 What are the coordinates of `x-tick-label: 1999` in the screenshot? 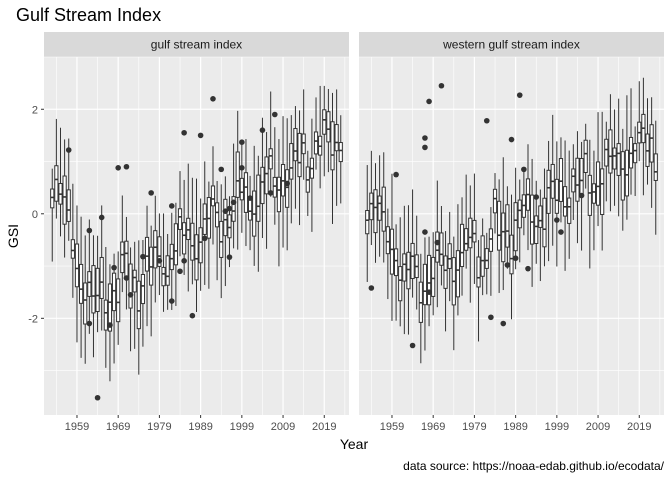 It's located at (557, 427).